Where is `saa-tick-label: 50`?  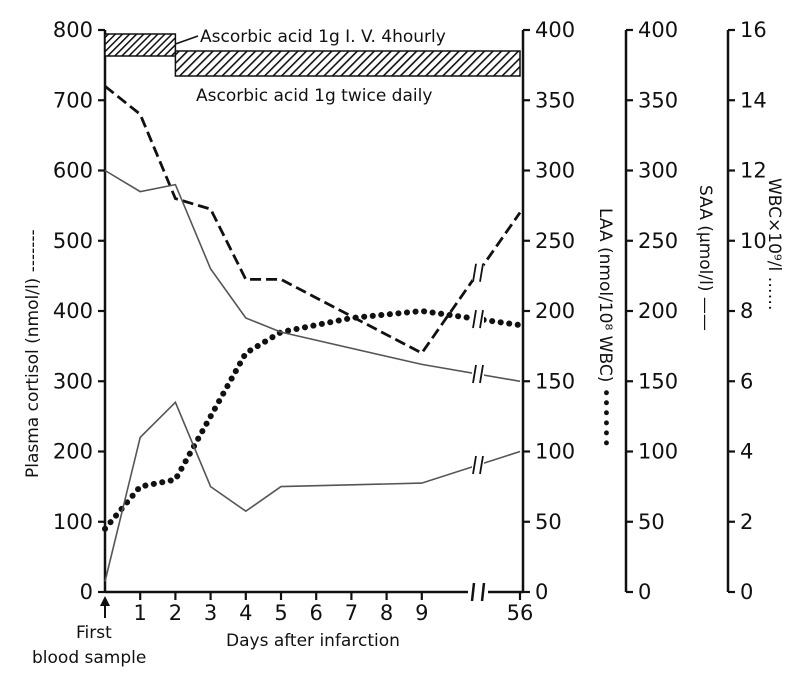
saa-tick-label: 50 is located at coordinates (651, 522).